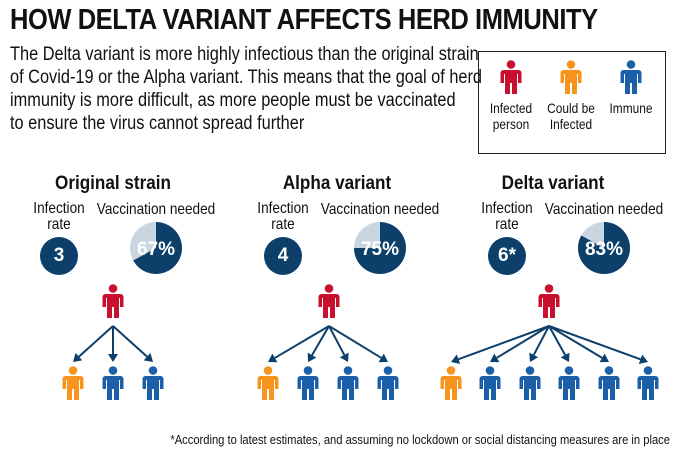  I want to click on section-title-original: Original strain, so click(113, 183).